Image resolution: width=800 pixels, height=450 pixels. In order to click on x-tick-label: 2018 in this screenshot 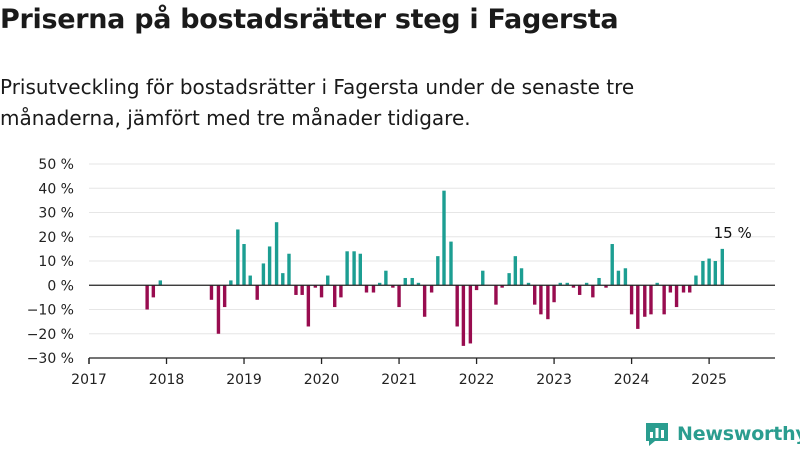, I will do `click(167, 380)`.